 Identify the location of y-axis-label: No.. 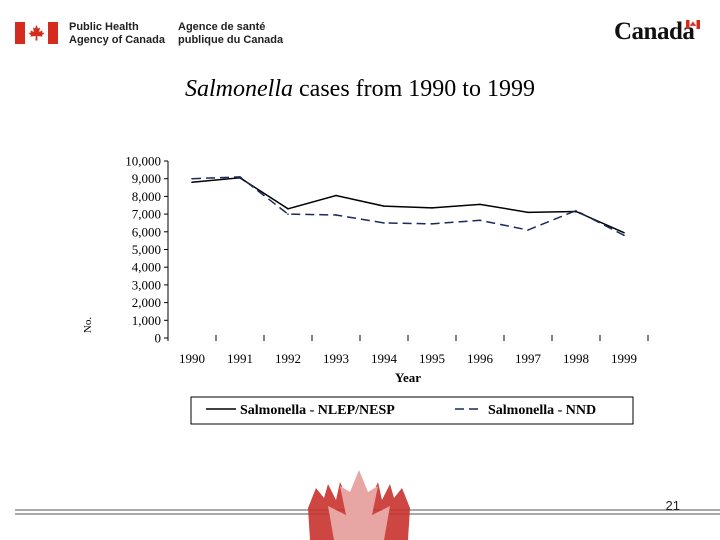
(88, 325).